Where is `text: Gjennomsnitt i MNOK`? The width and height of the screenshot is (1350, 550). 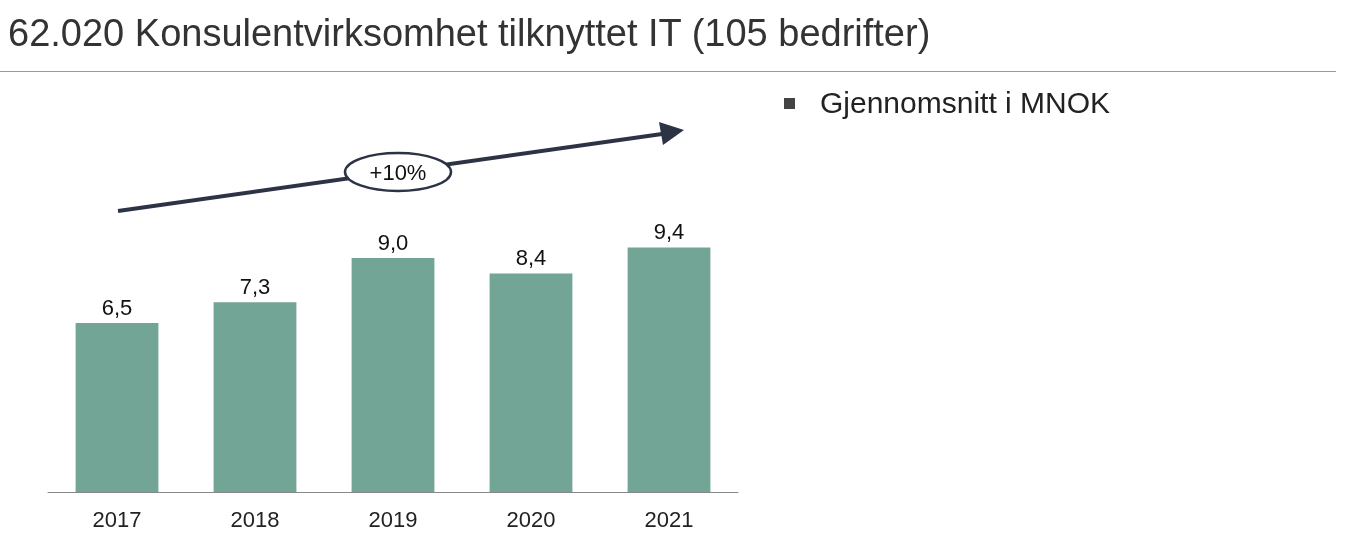
text: Gjennomsnitt i MNOK is located at coordinates (965, 103).